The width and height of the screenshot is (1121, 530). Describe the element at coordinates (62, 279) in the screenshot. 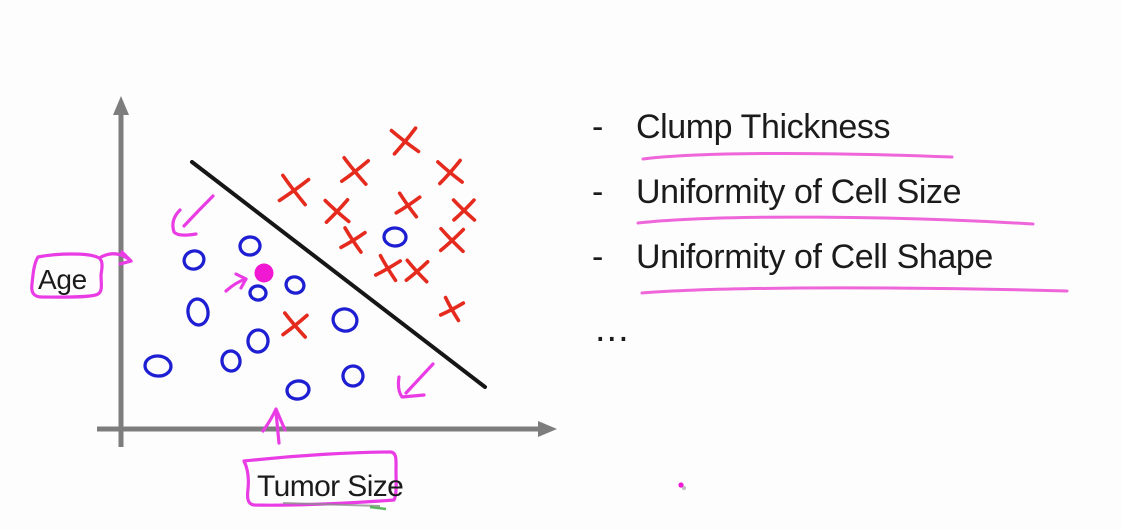

I see `y-axis-label: Age` at that location.